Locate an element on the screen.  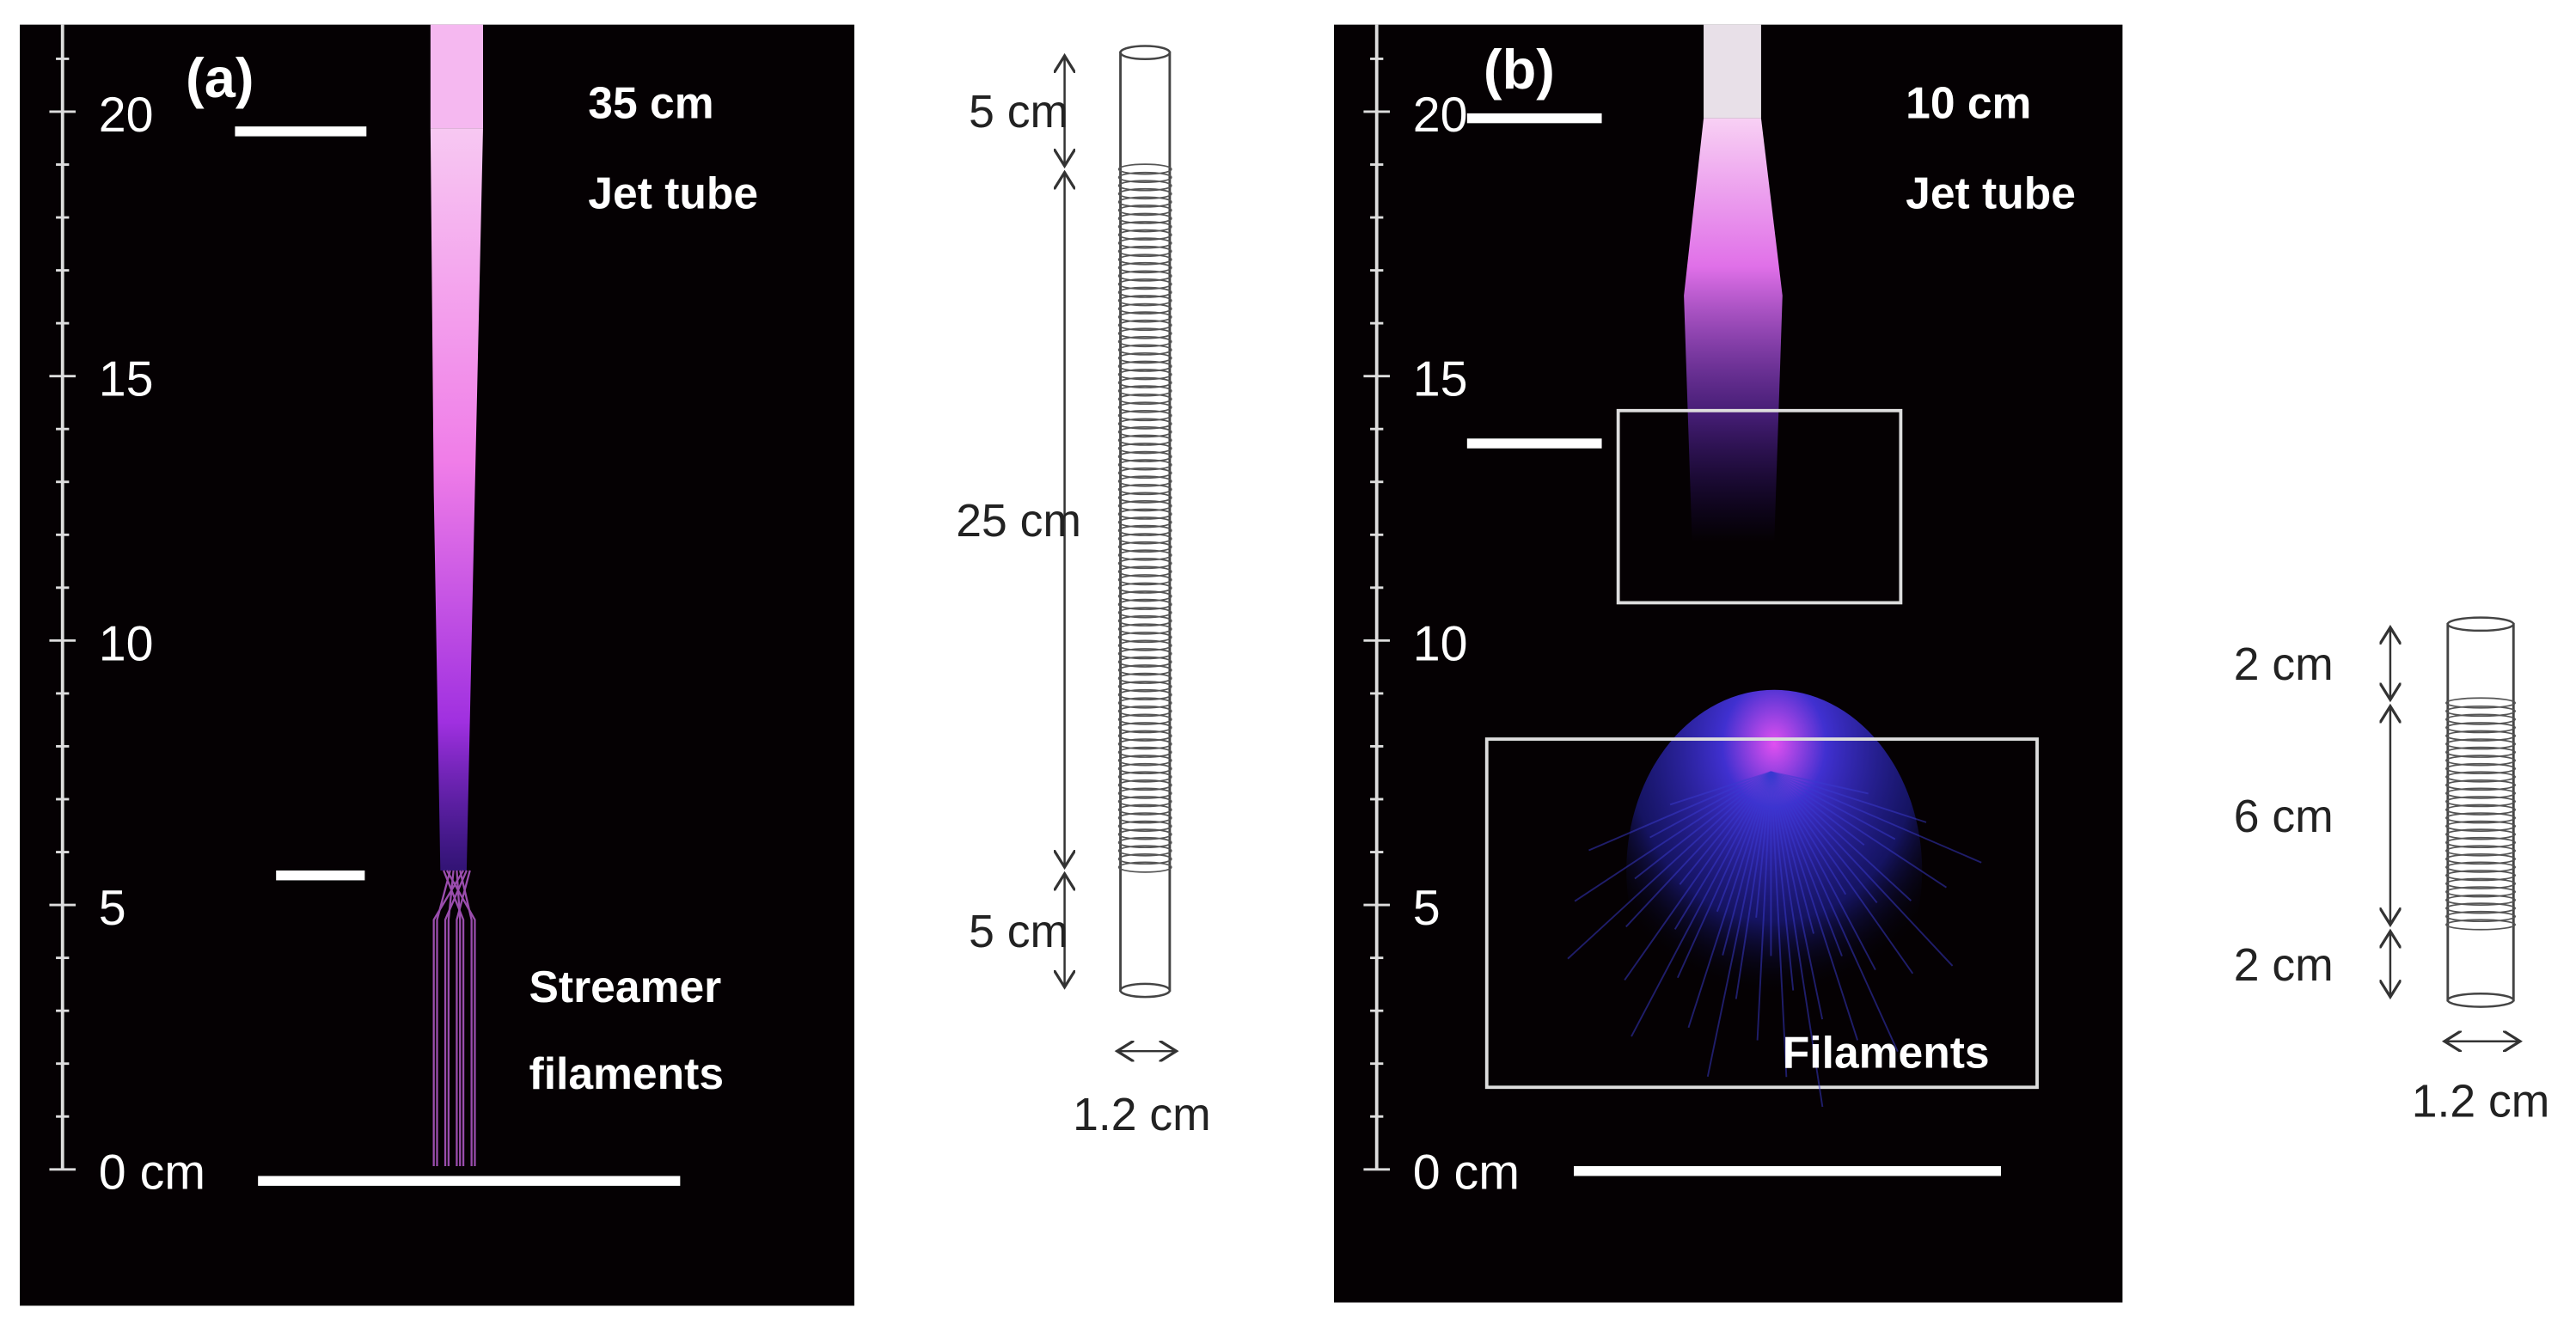
ruler-label: 10 is located at coordinates (126, 643).